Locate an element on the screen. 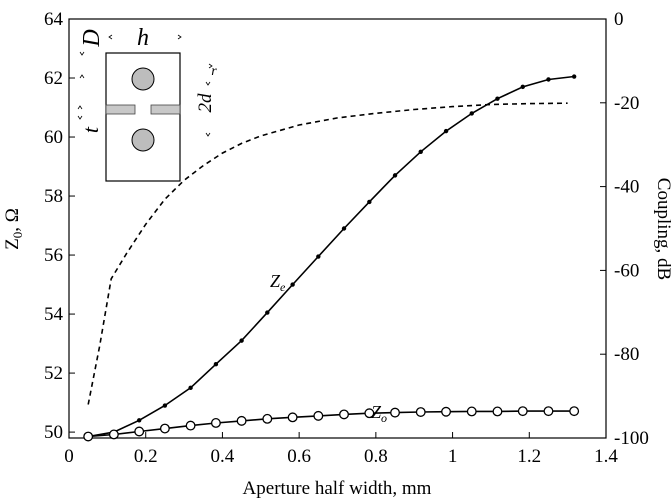  y-right-tick-label: -20 is located at coordinates (626, 103).